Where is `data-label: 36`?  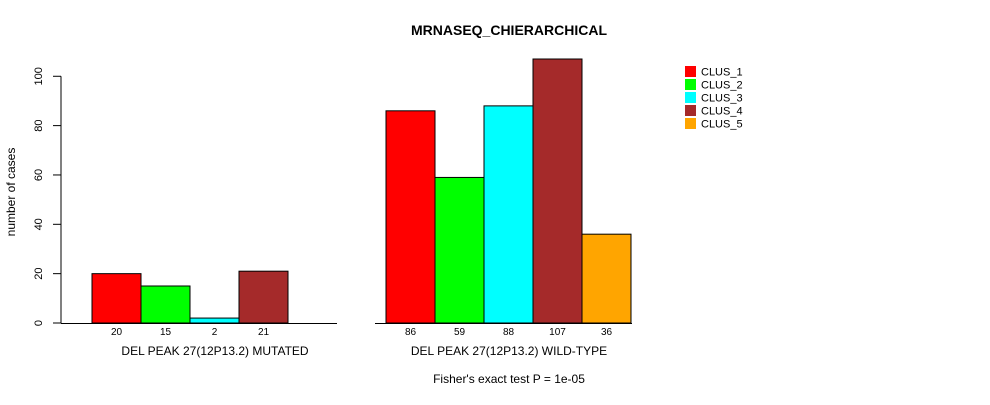 data-label: 36 is located at coordinates (607, 332).